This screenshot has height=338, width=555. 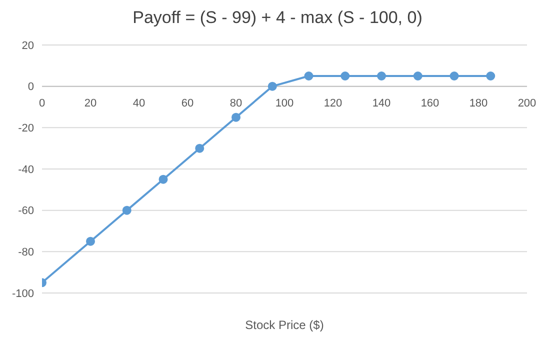 What do you see at coordinates (381, 103) in the screenshot?
I see `x-tick-label: 140` at bounding box center [381, 103].